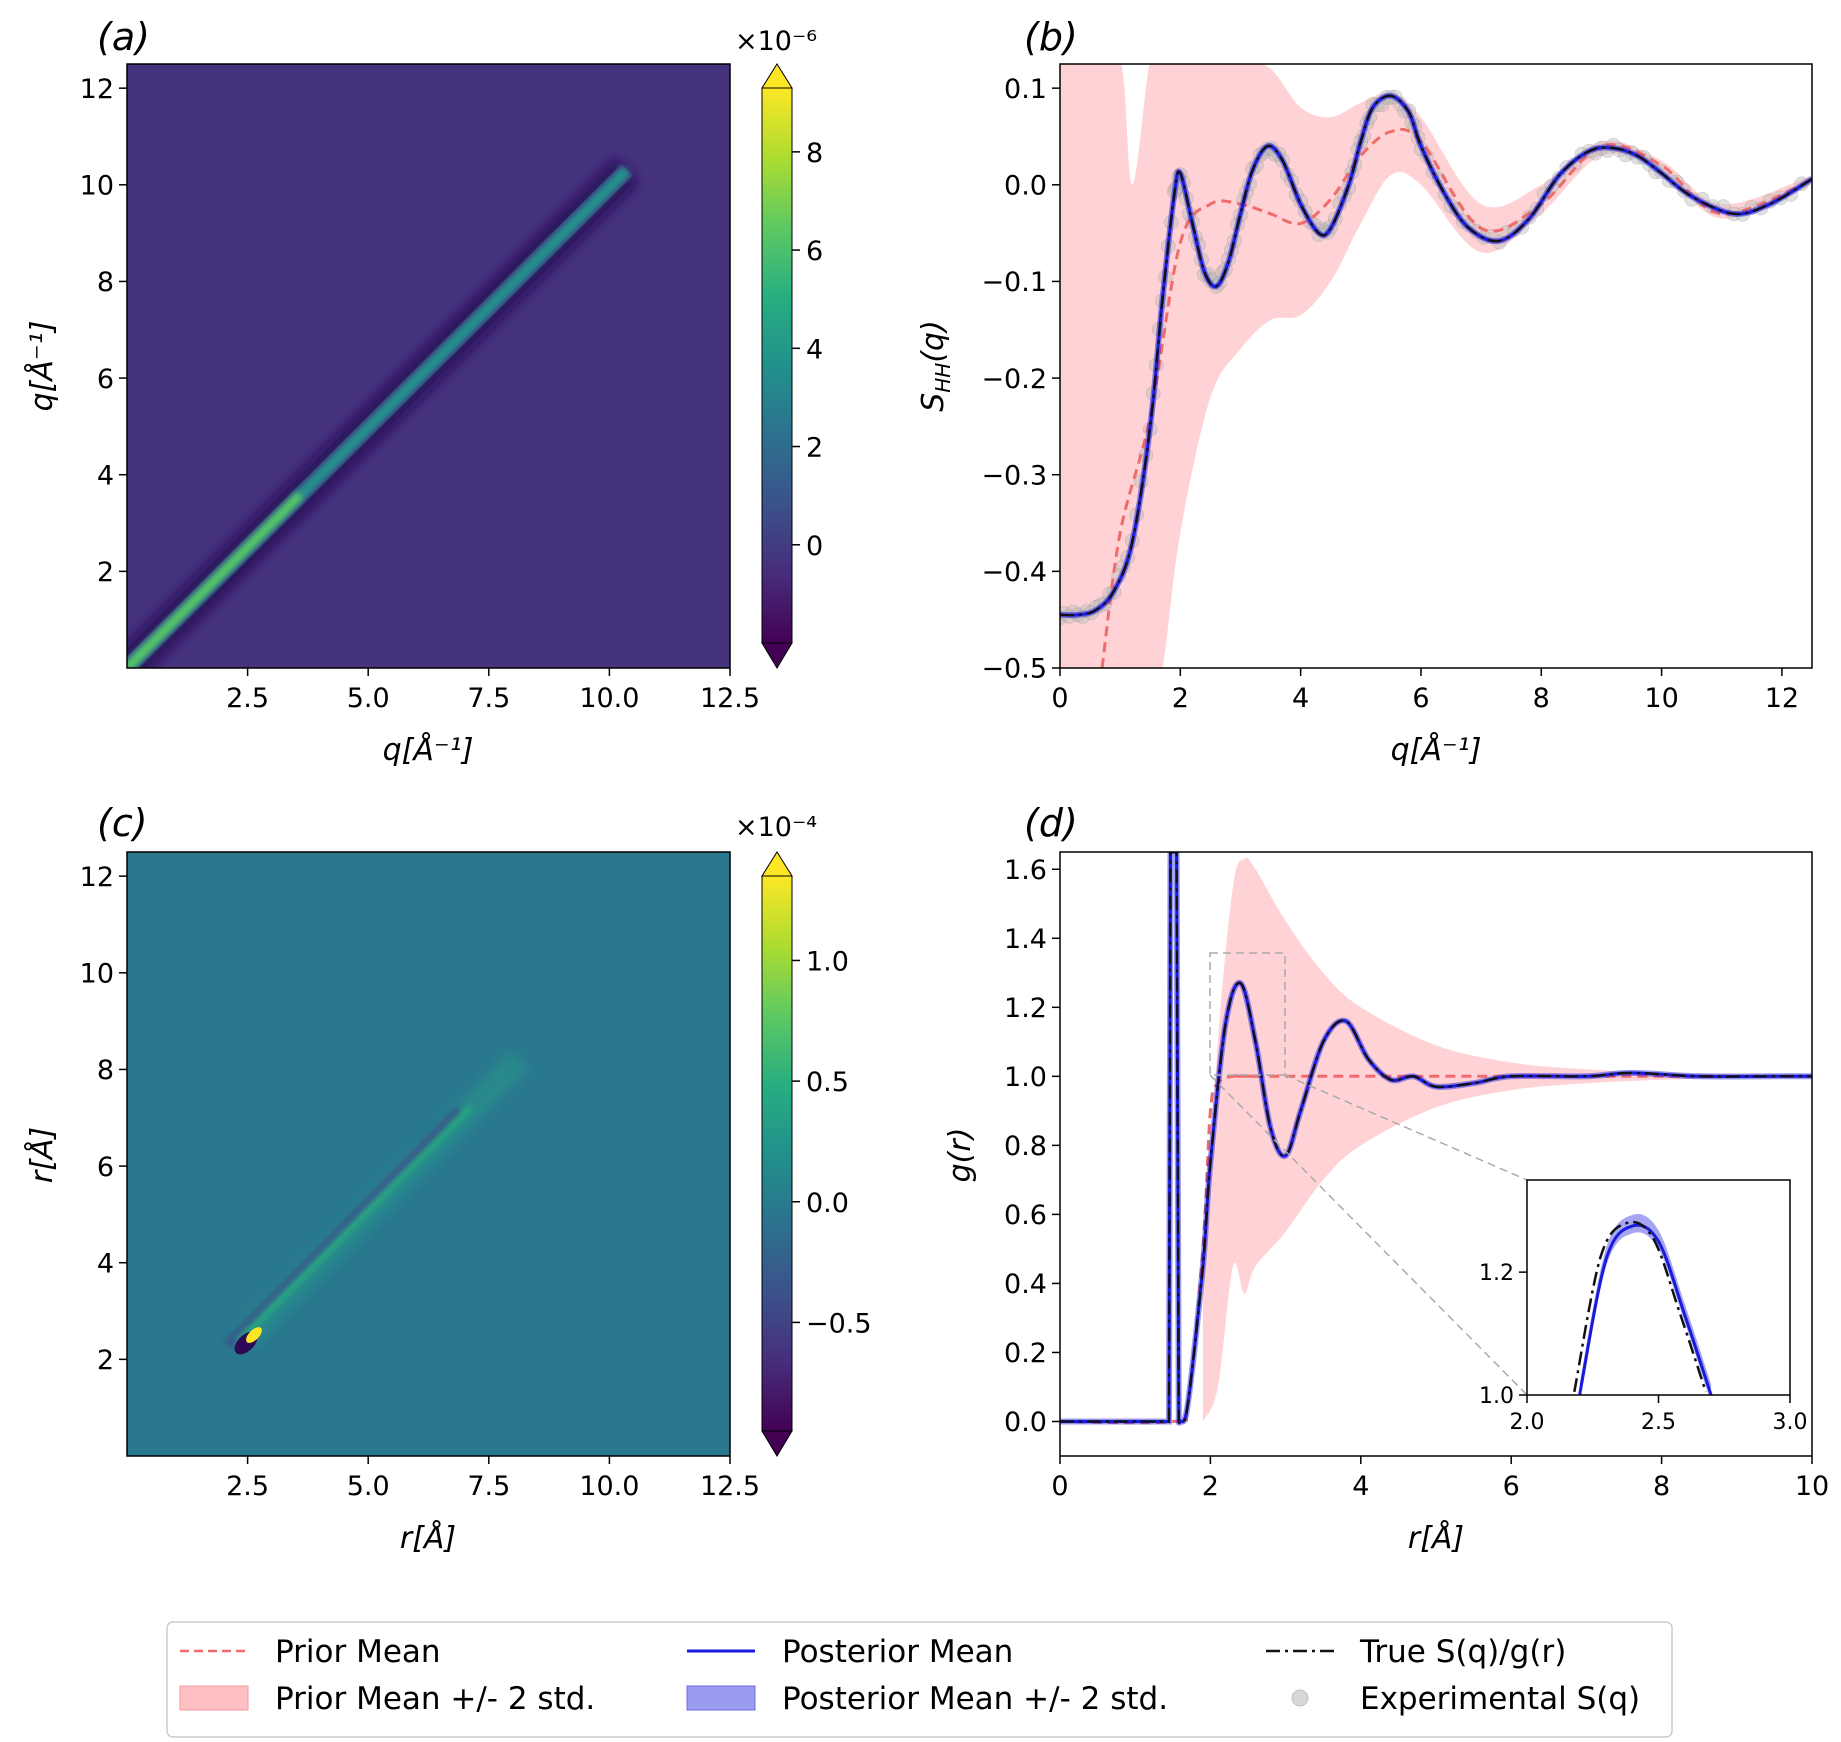  I want to click on line-chart-d-ytick-label: 0.6, so click(1025, 1215).